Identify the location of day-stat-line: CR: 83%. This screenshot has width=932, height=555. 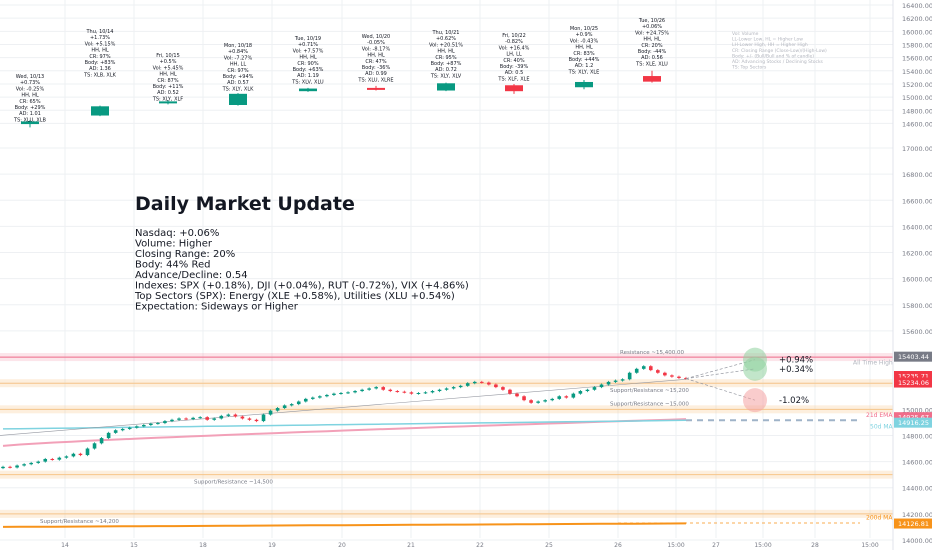
(583, 54).